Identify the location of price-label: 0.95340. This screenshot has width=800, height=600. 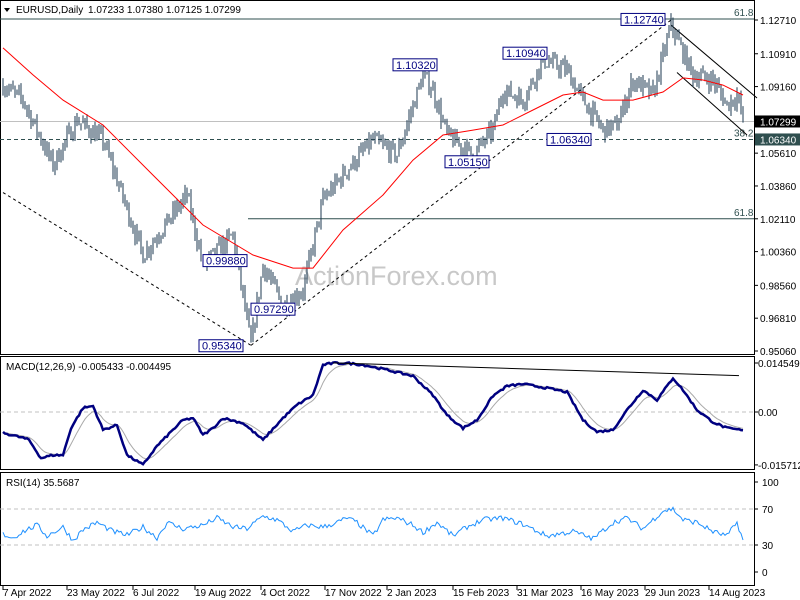
(222, 347).